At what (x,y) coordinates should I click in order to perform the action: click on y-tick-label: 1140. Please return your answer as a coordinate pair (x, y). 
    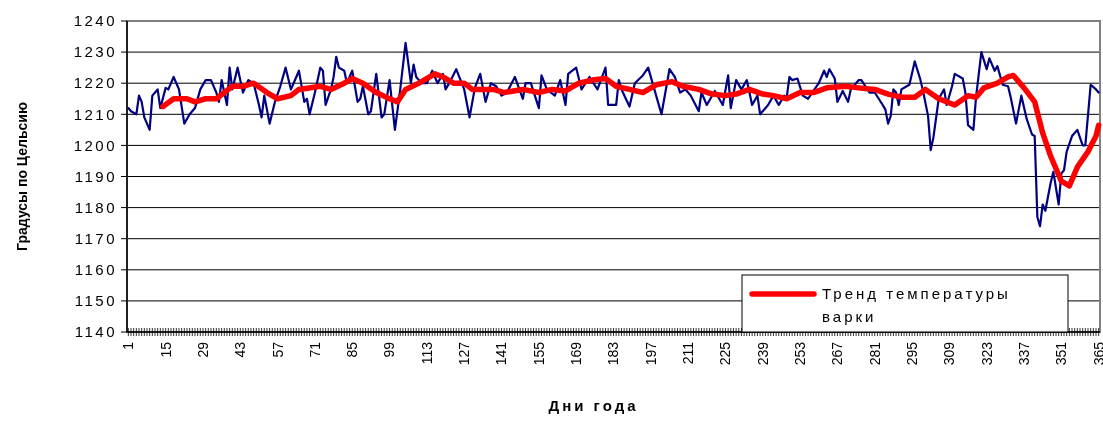
    Looking at the image, I should click on (95, 332).